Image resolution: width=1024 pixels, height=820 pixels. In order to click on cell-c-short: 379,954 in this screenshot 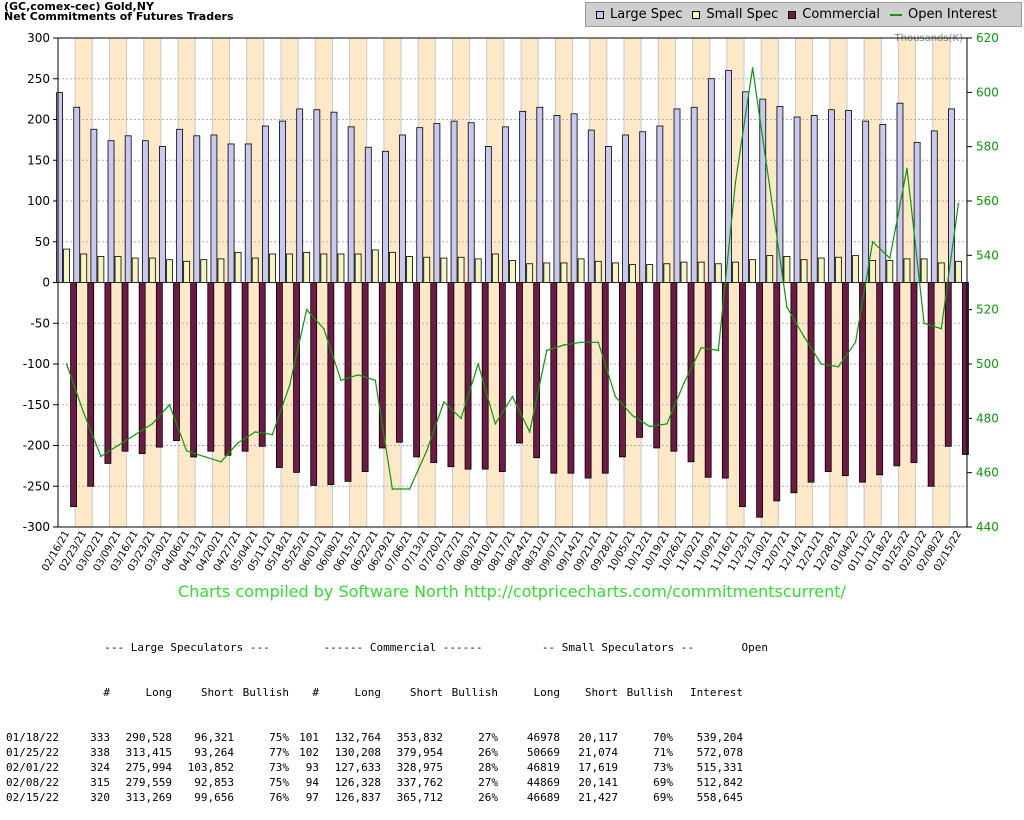, I will do `click(419, 752)`.